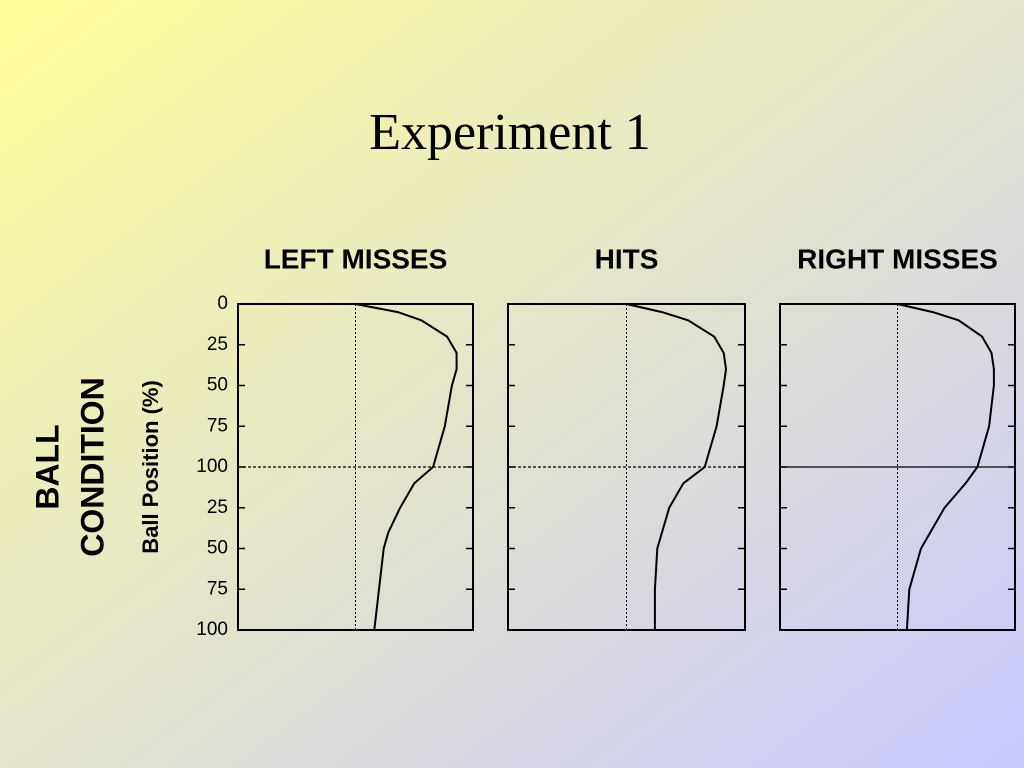 This screenshot has height=768, width=1024. I want to click on group-label: BALL, so click(47, 466).